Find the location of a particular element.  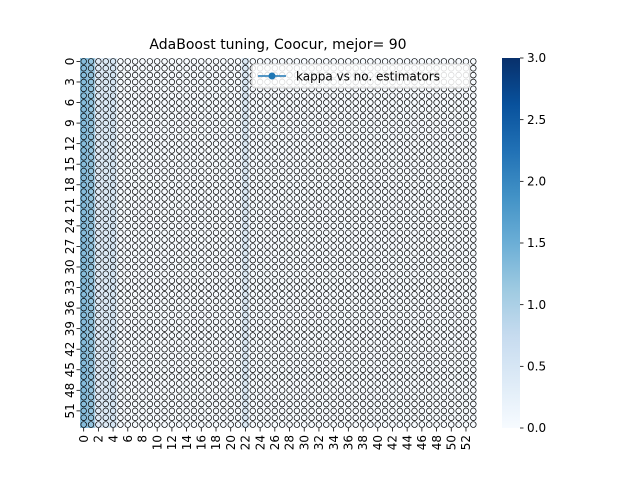

x-tick-label: 26 is located at coordinates (275, 442).